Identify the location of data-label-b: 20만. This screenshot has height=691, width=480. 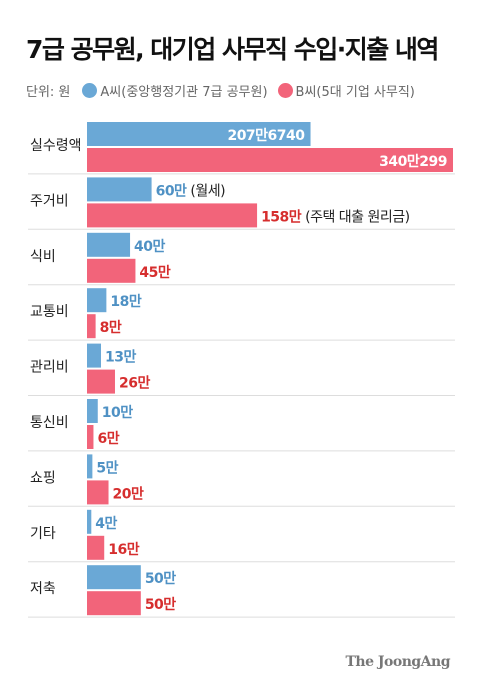
(128, 494).